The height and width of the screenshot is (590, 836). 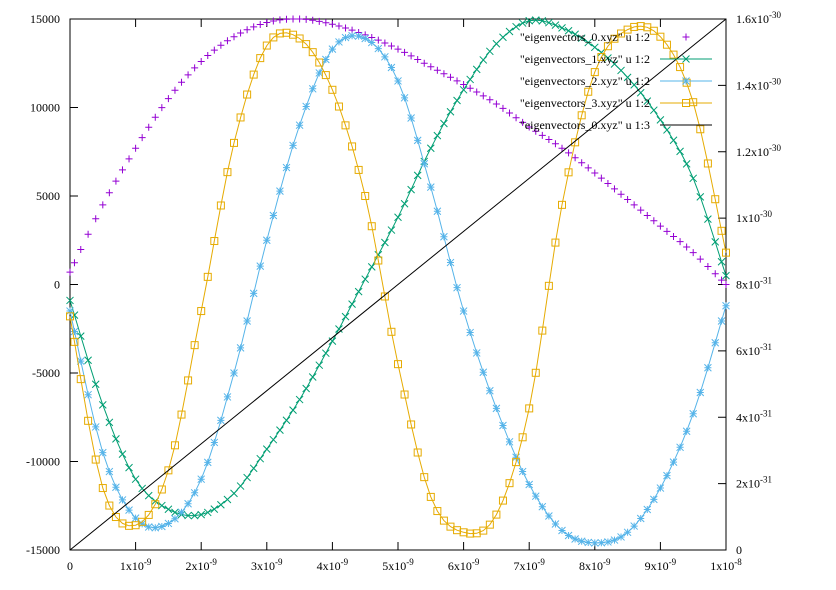 I want to click on y-tick-label: -5000, so click(x=46, y=373).